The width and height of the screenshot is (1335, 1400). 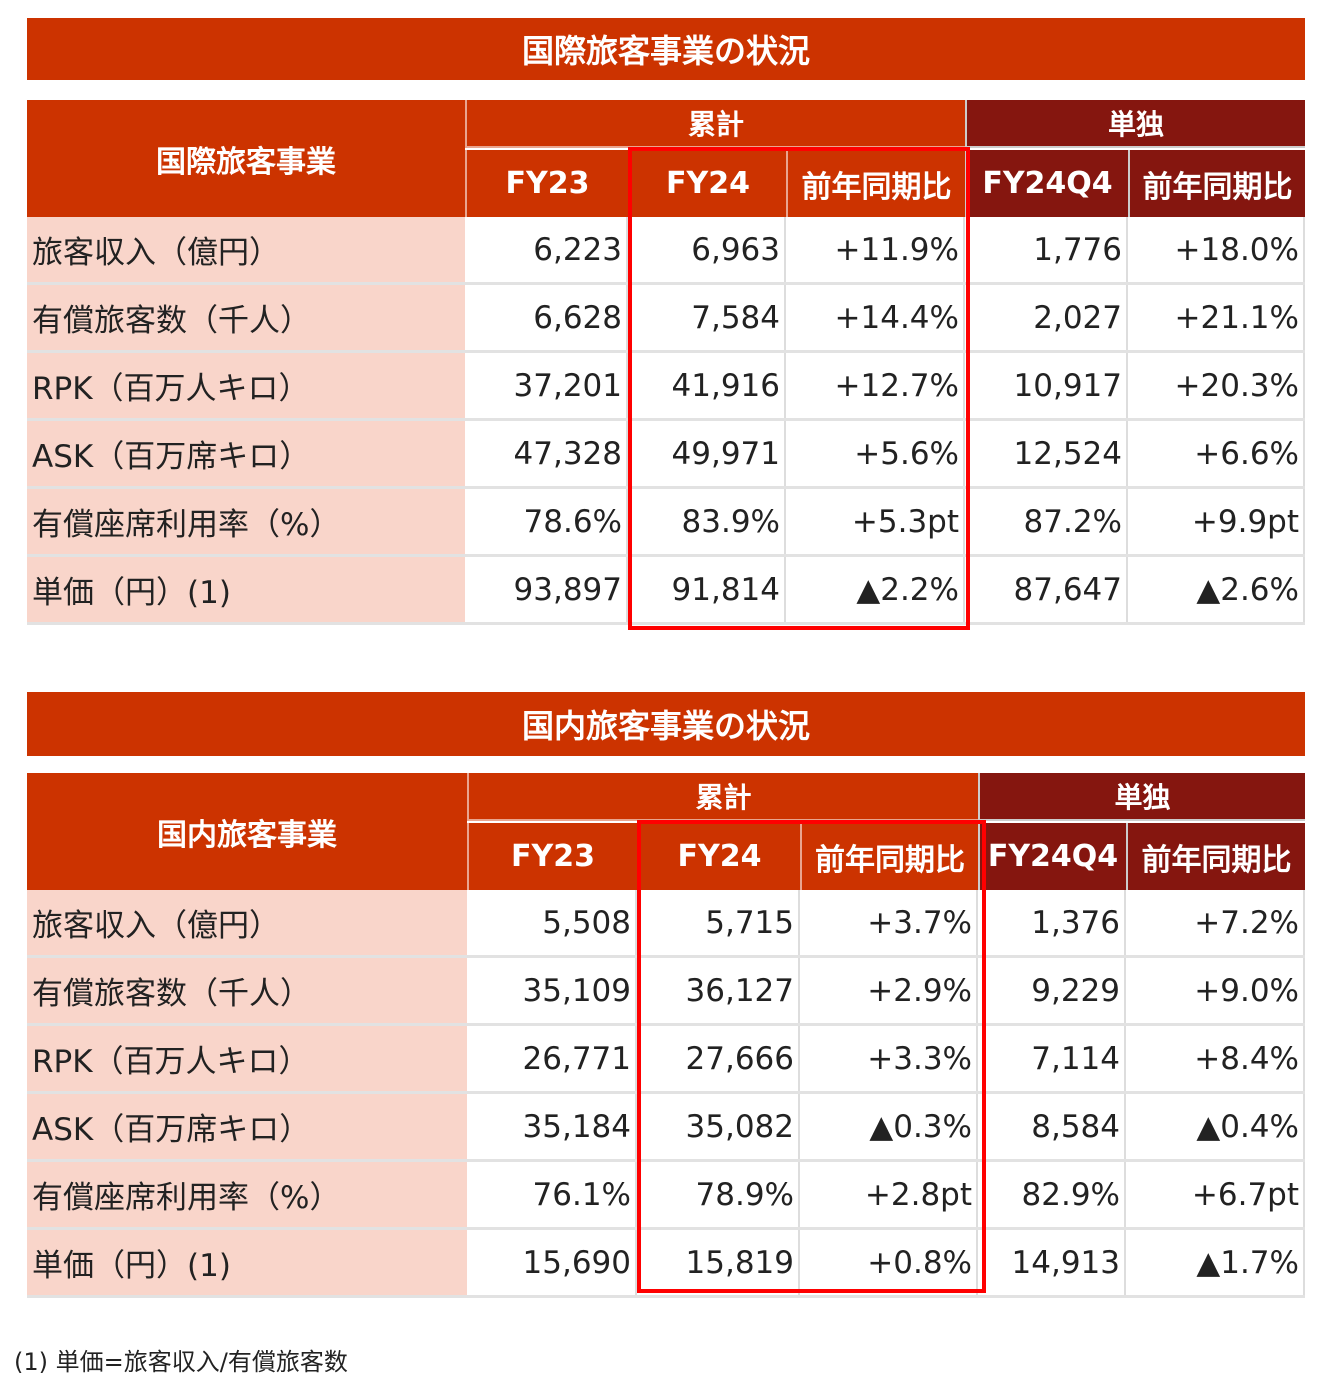 What do you see at coordinates (1052, 1058) in the screenshot?
I see `data-cell: 7,114` at bounding box center [1052, 1058].